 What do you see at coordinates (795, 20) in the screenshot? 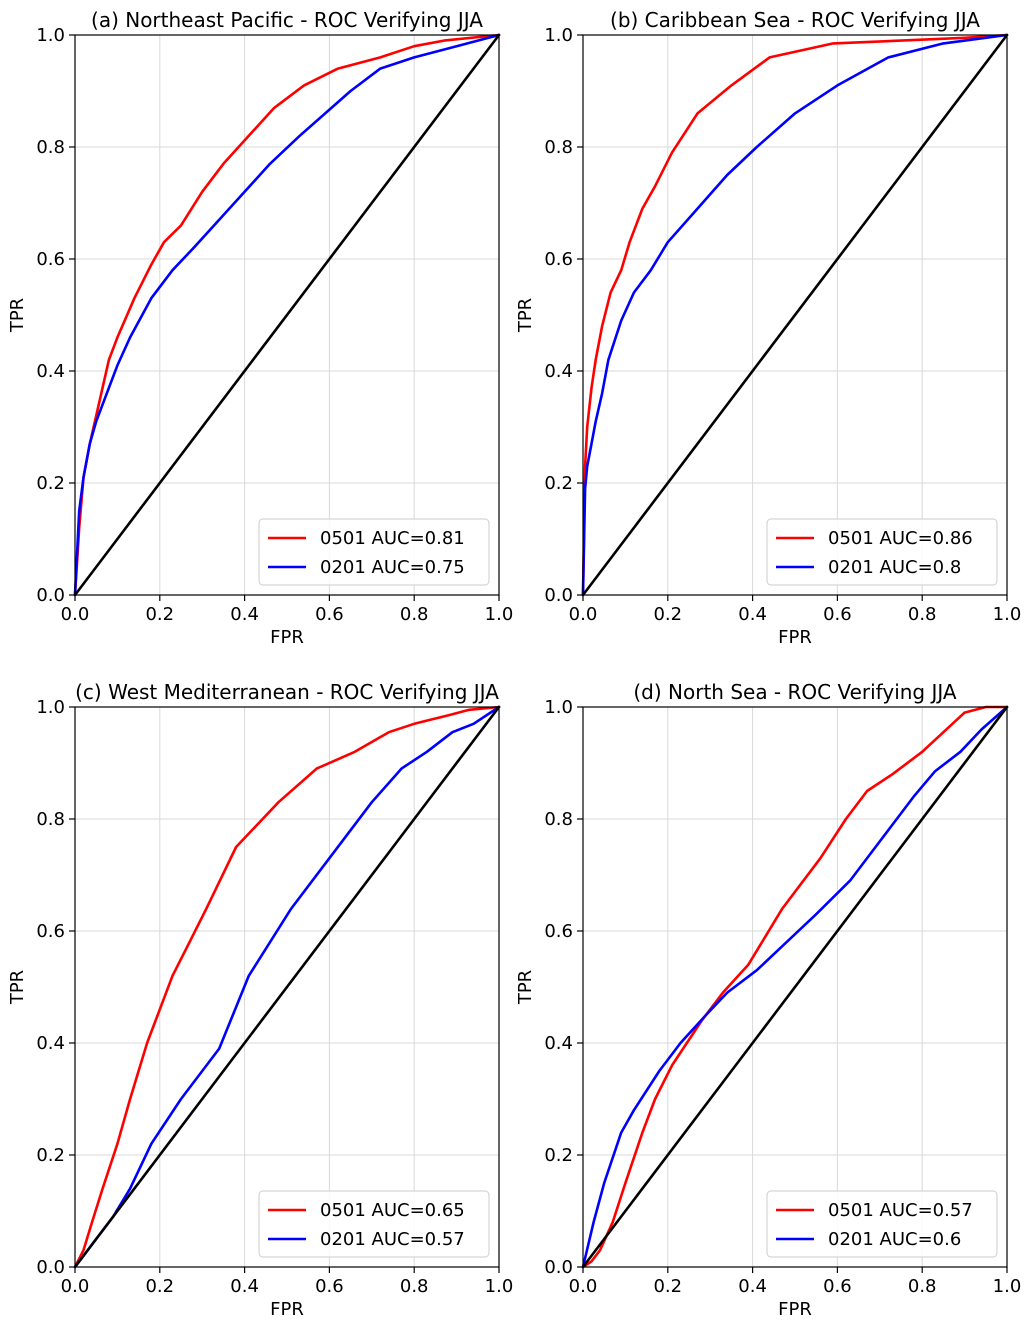
I see `chart-title: (b) Caribbean Sea - ROC Verifying JJA` at bounding box center [795, 20].